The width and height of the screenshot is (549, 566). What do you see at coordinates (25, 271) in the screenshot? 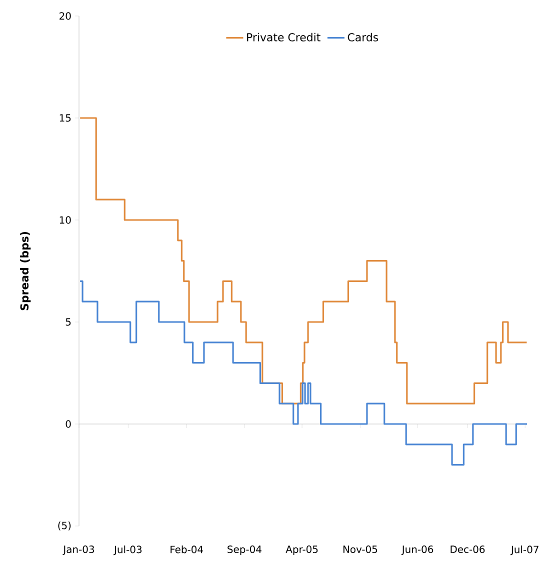
I see `y-axis-title: Spread (bps)` at bounding box center [25, 271].